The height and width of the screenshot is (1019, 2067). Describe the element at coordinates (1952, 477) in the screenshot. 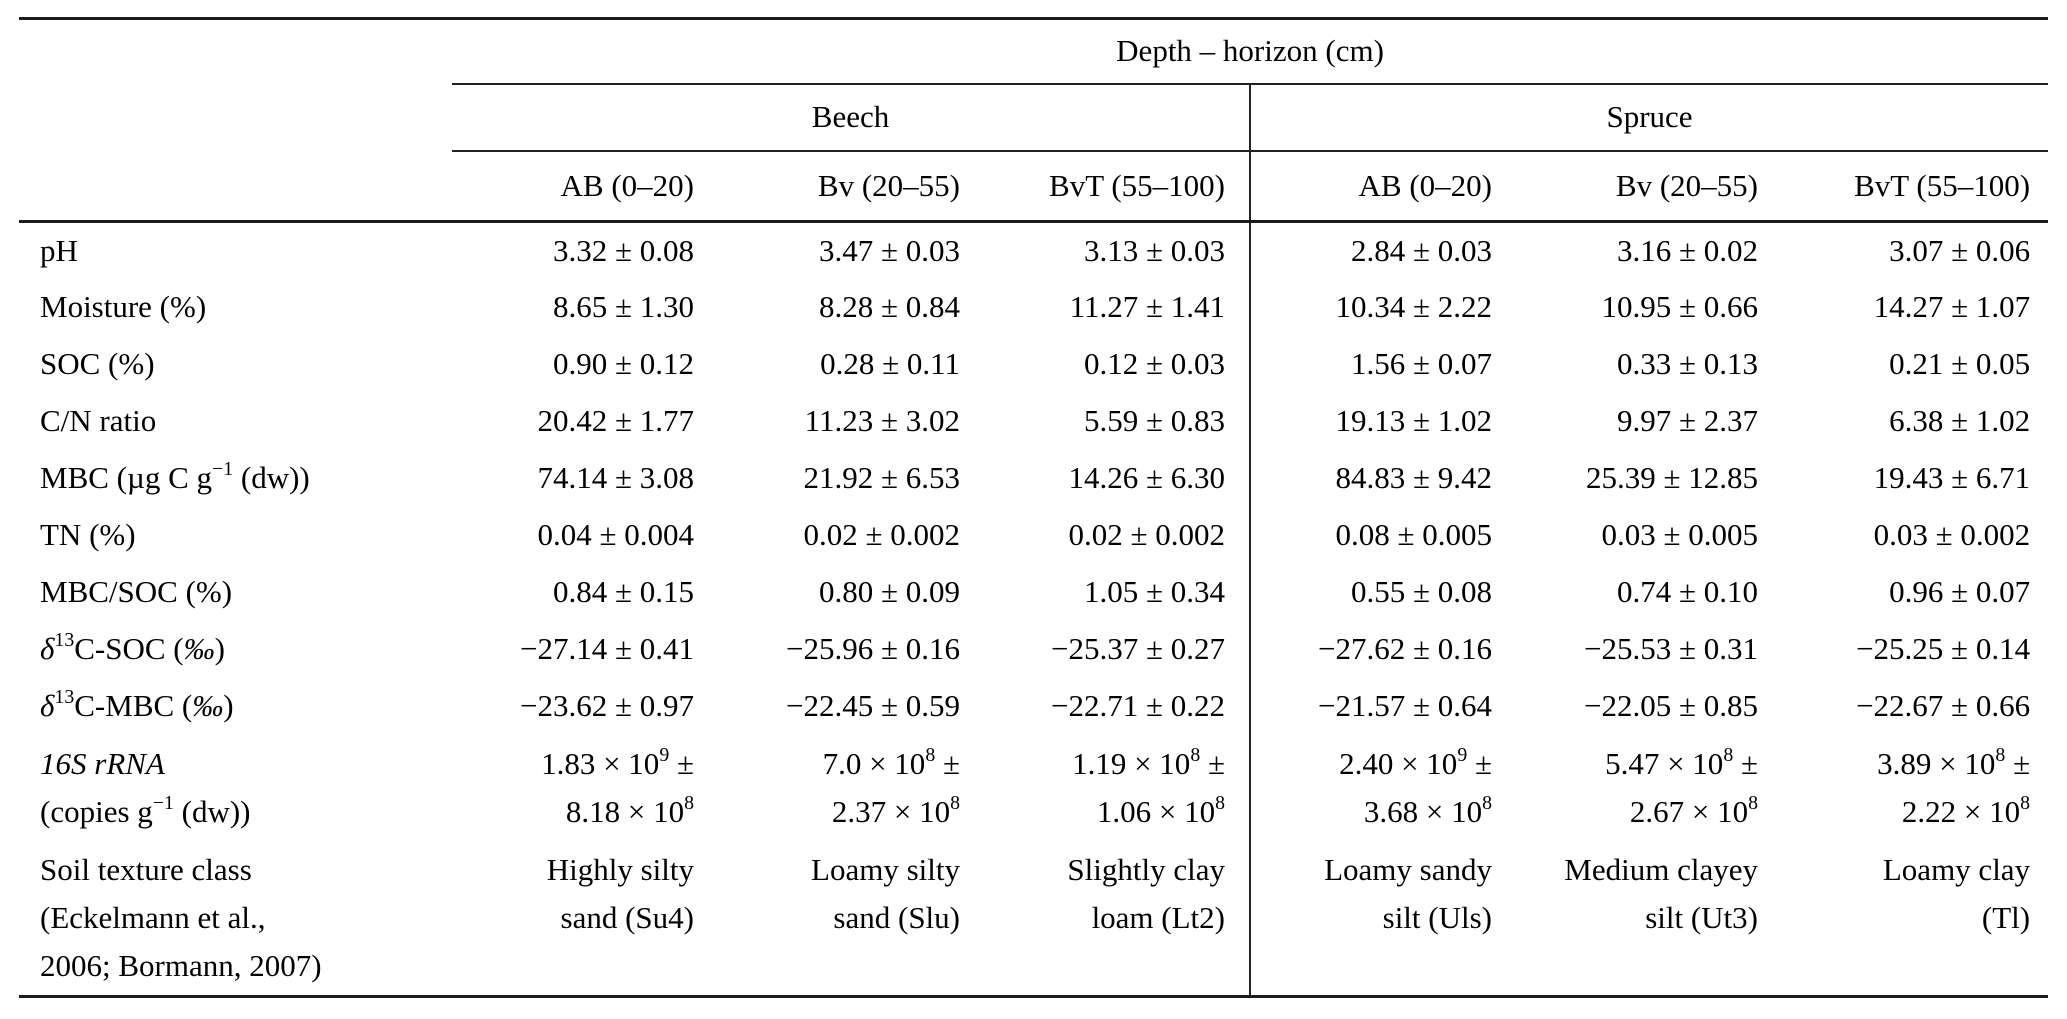

I see `value-cell: 19.43 ± 6.71` at that location.